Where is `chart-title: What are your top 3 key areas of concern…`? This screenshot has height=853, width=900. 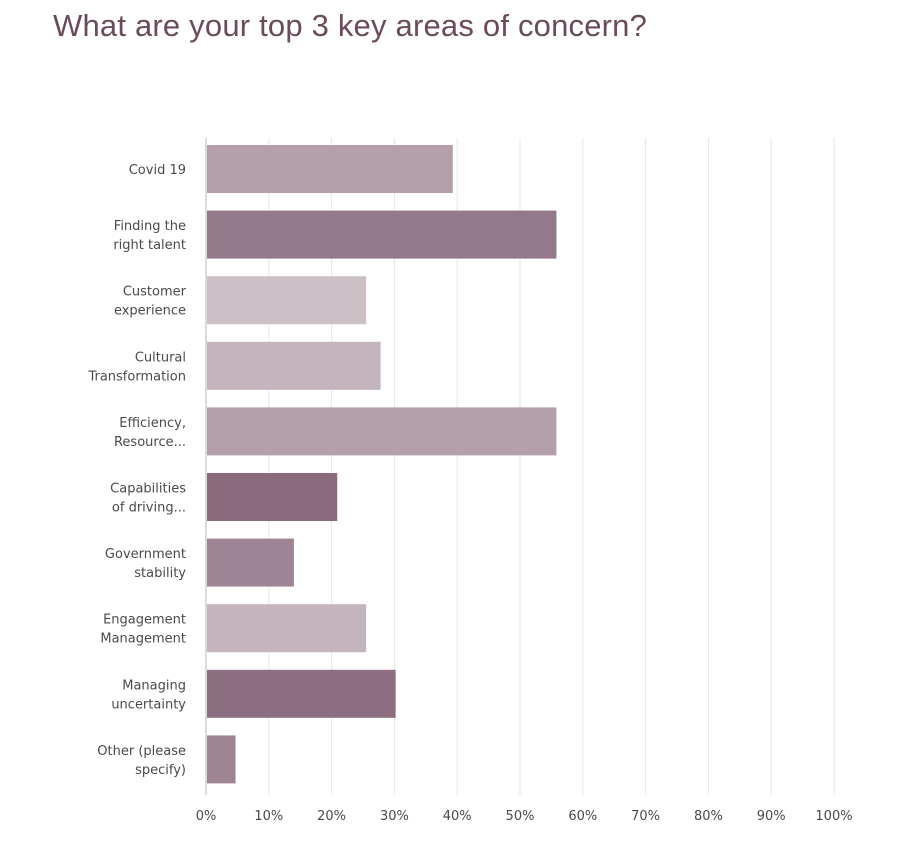
chart-title: What are your top 3 key areas of concern… is located at coordinates (350, 25).